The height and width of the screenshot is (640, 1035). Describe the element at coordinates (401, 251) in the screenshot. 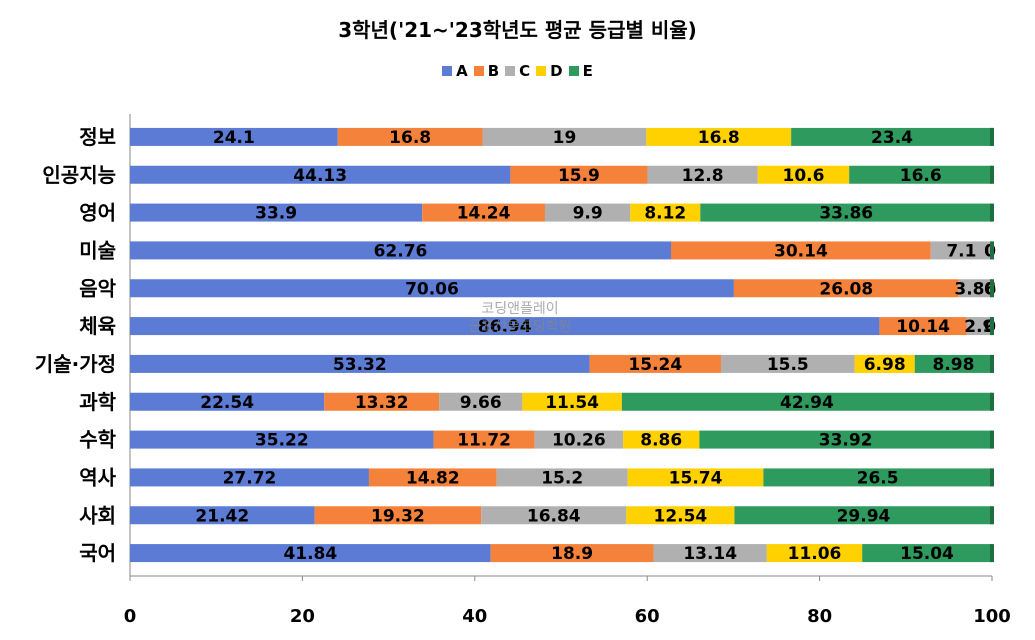

I see `data-label-a: 62.76` at that location.